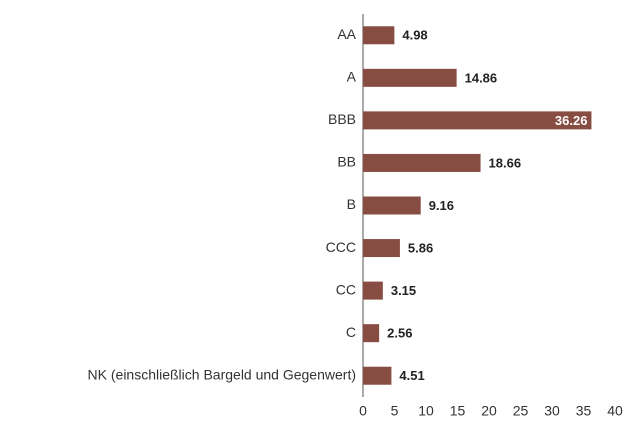 This screenshot has height=432, width=626. I want to click on x-tick-label: 15, so click(458, 411).